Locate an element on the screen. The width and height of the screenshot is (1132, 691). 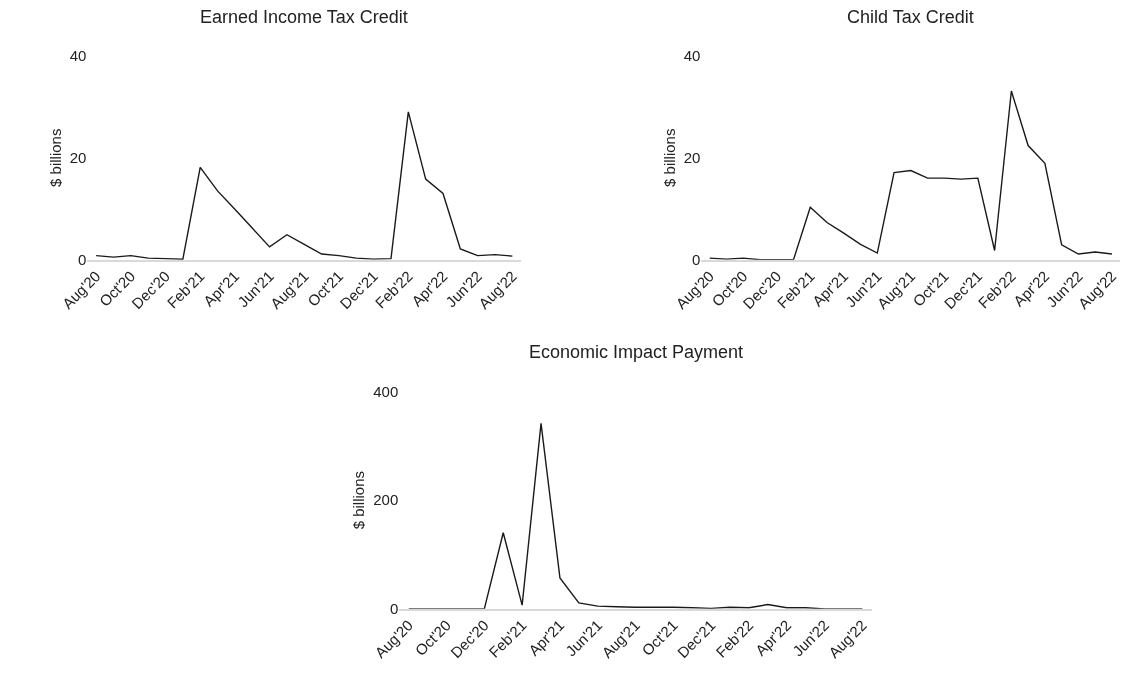
chart-title: Economic Impact Payment is located at coordinates (636, 352).